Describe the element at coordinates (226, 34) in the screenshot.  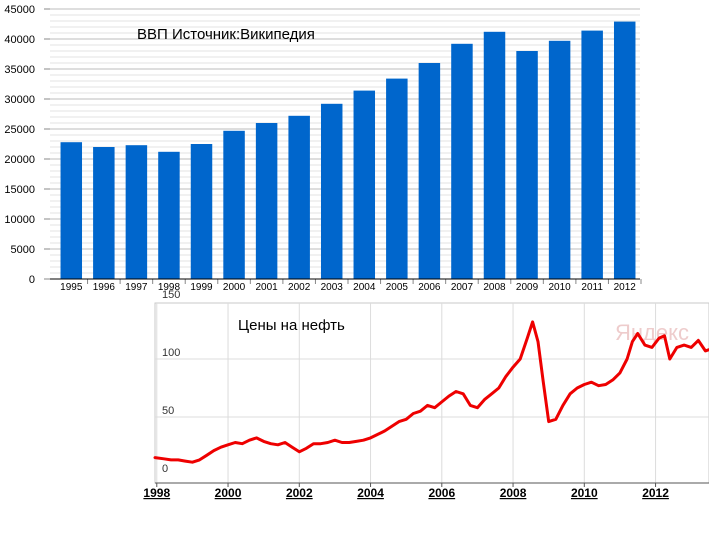
I see `bar-chart-title: ВВП Источник:Википедия` at that location.